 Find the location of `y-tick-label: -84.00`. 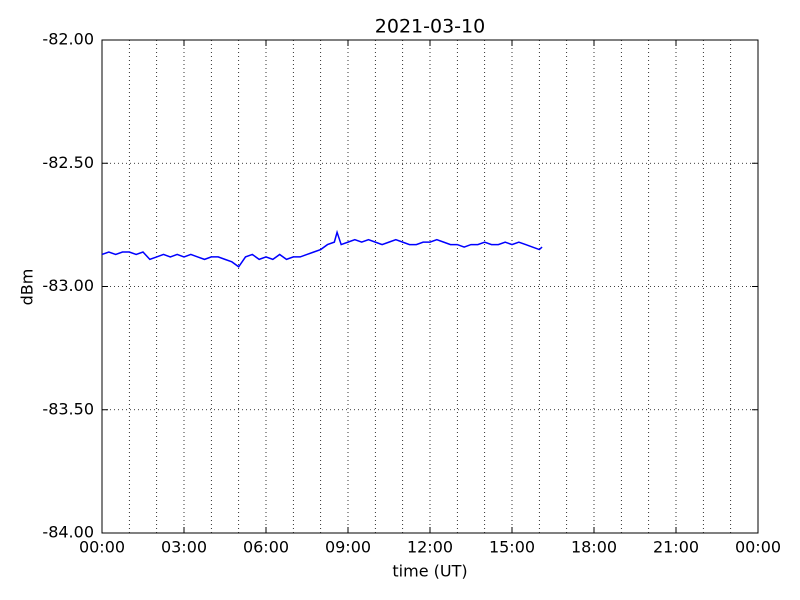

y-tick-label: -84.00 is located at coordinates (68, 532).